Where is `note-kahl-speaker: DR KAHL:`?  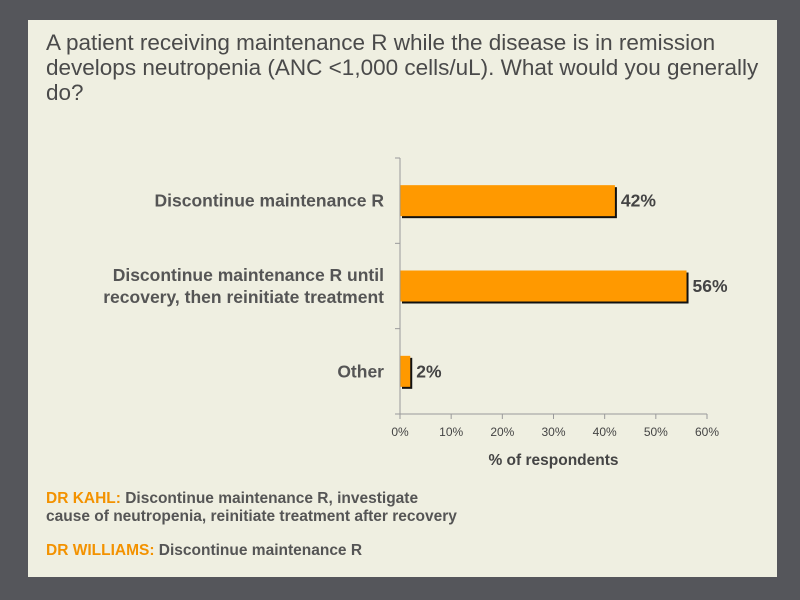
note-kahl-speaker: DR KAHL: is located at coordinates (83, 498).